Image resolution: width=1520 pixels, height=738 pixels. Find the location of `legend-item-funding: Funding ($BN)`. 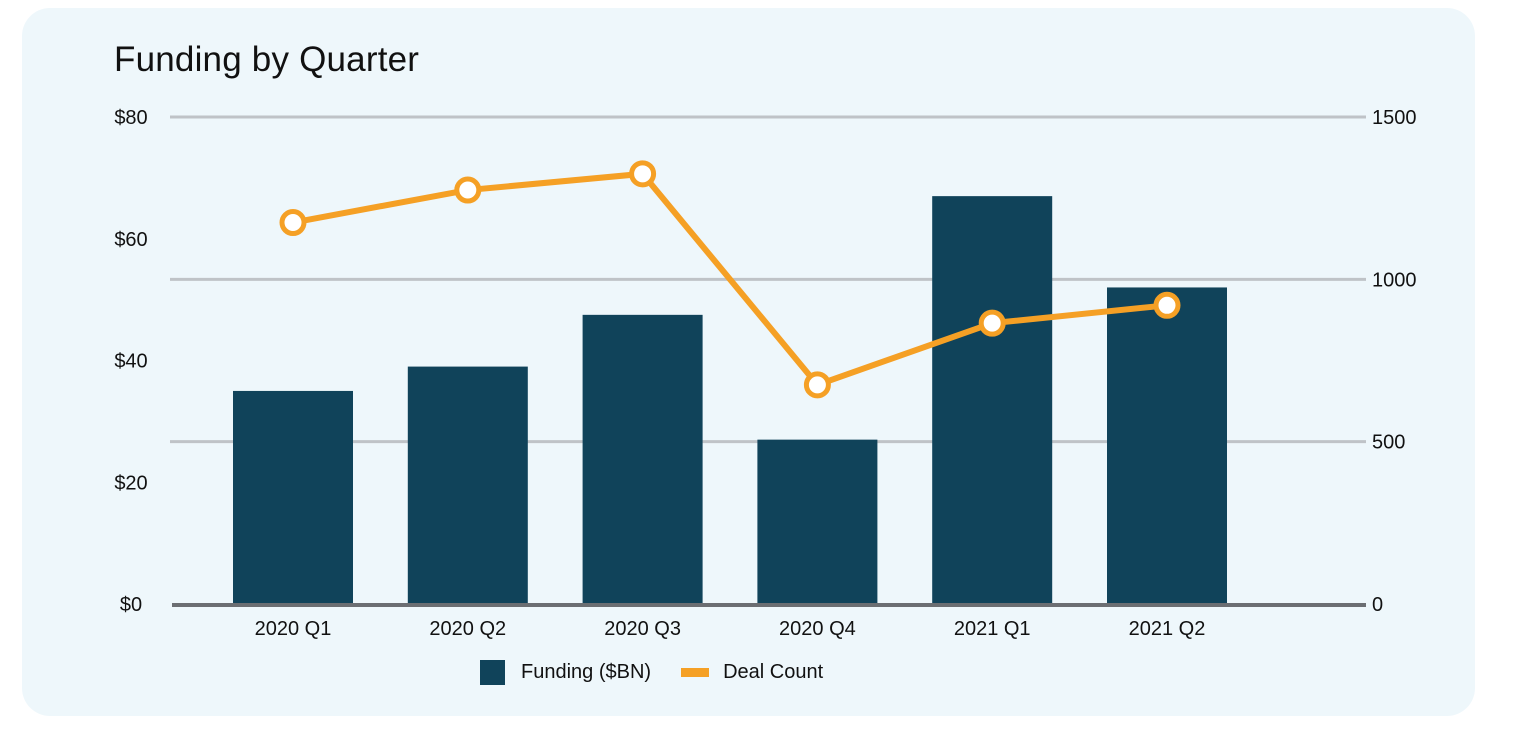

legend-item-funding: Funding ($BN) is located at coordinates (565, 672).